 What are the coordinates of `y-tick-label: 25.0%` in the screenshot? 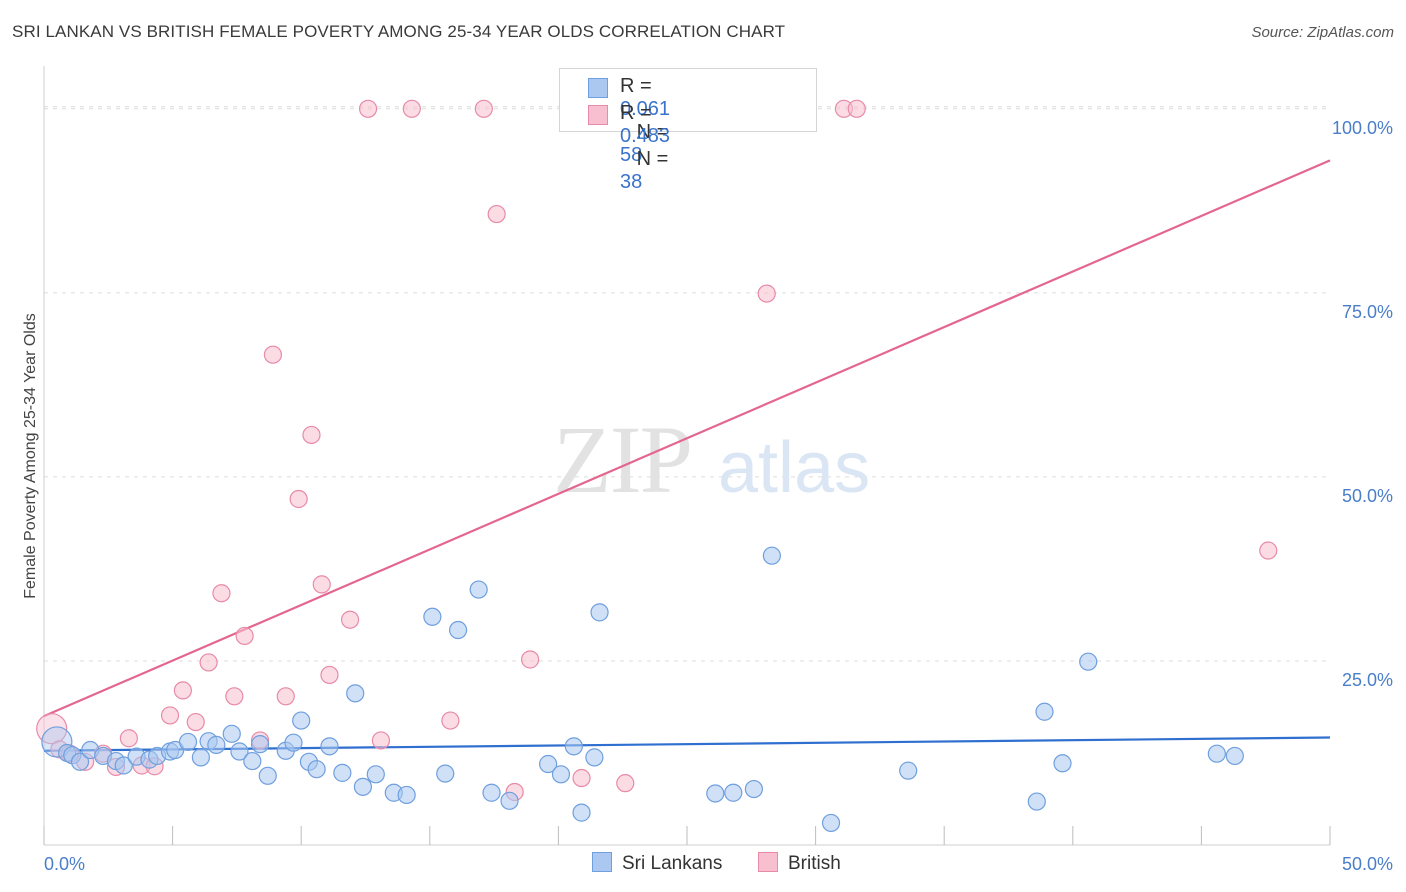 It's located at (1367, 680).